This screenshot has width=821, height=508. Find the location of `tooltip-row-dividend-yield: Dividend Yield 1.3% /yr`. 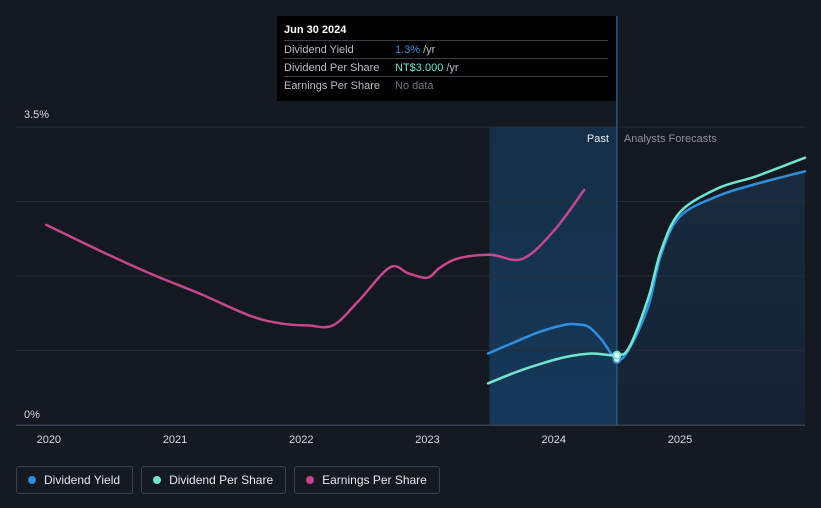

tooltip-row-dividend-yield: Dividend Yield 1.3% /yr is located at coordinates (446, 49).